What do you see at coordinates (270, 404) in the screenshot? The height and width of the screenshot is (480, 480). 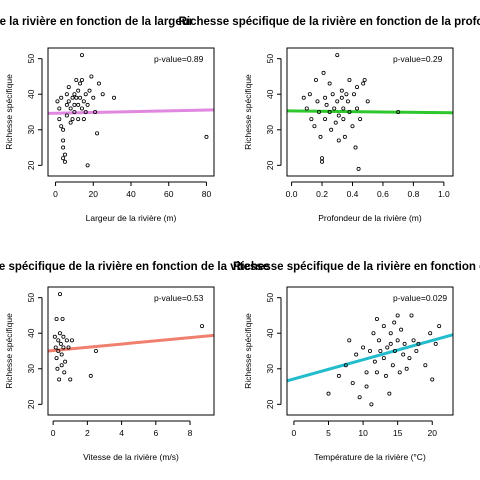 I see `y-tick-label: 20` at bounding box center [270, 404].